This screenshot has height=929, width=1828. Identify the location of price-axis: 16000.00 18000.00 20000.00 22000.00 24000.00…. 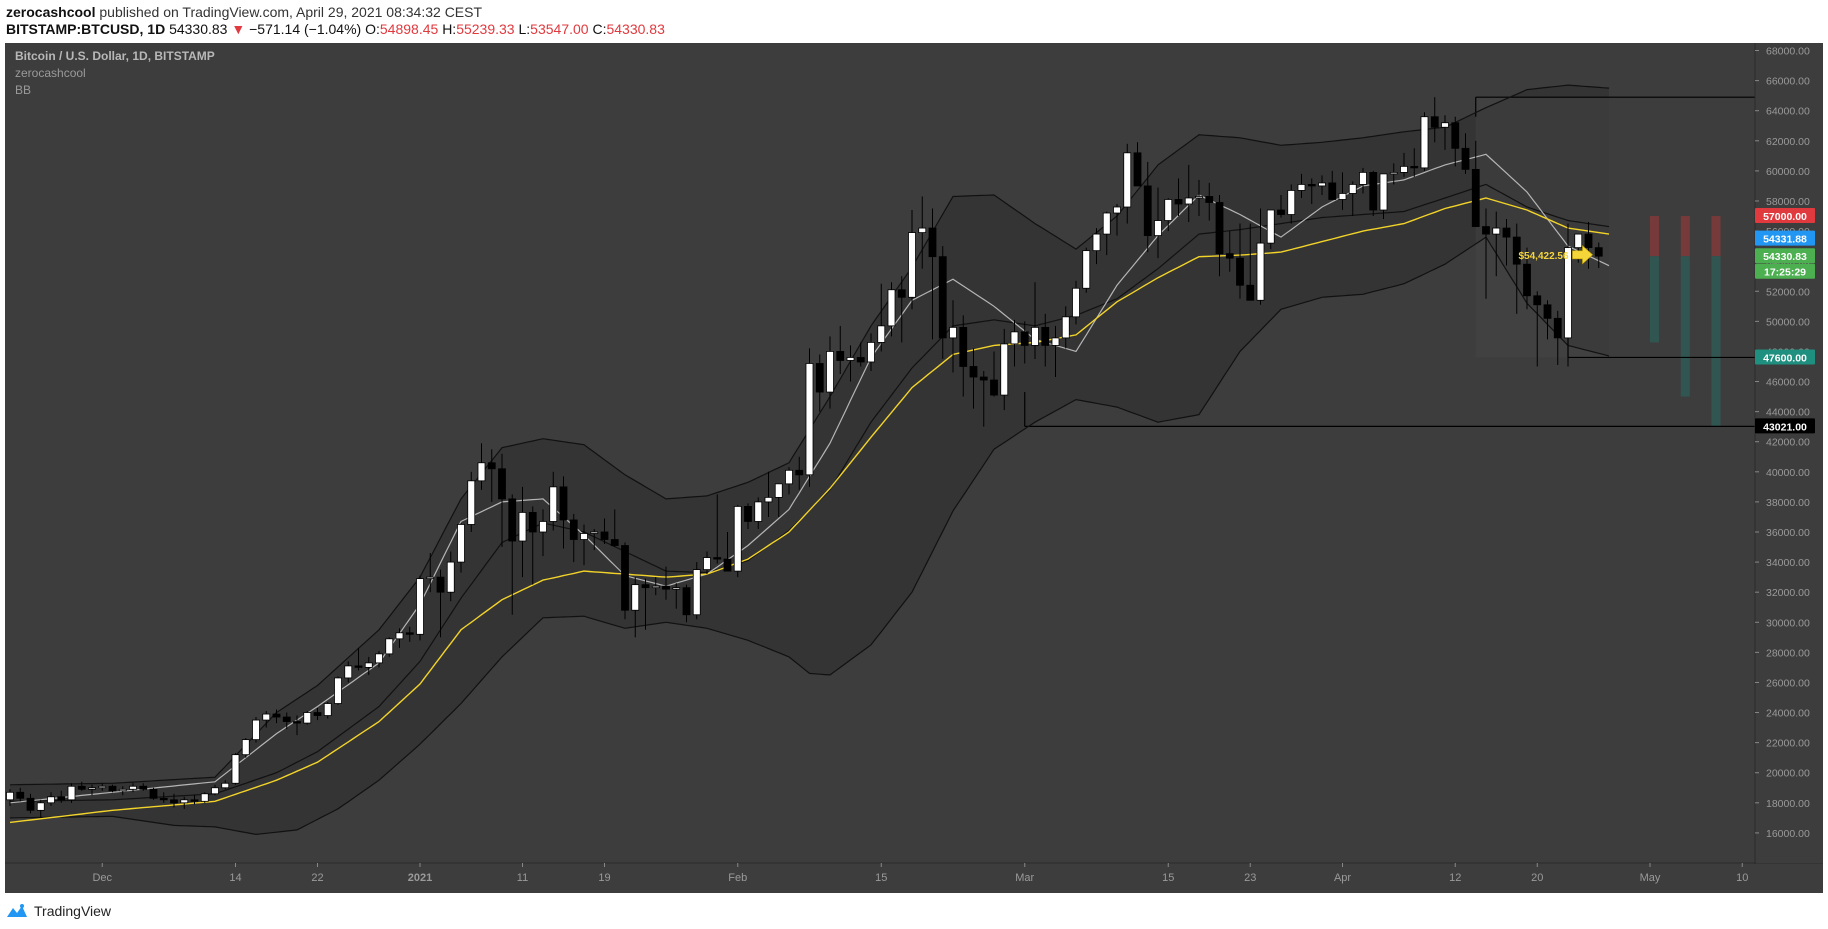
(1789, 453).